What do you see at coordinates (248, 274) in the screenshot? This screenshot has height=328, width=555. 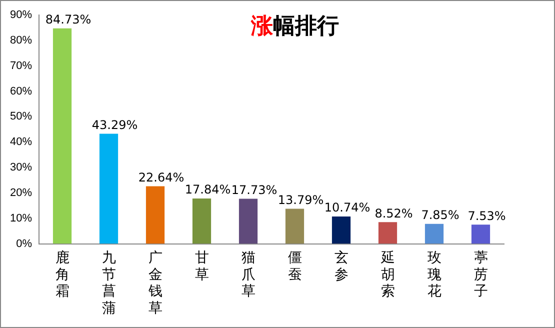 I see `x-tick-label: 猫爪草` at bounding box center [248, 274].